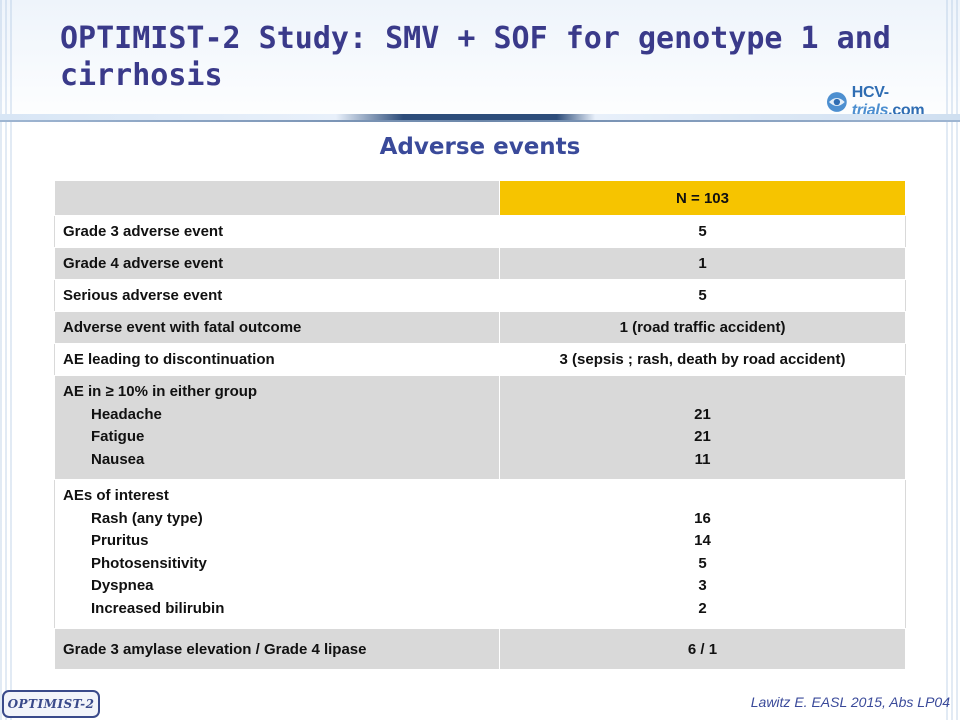 The image size is (960, 720). I want to click on table-row: Serious adverse event 5, so click(480, 295).